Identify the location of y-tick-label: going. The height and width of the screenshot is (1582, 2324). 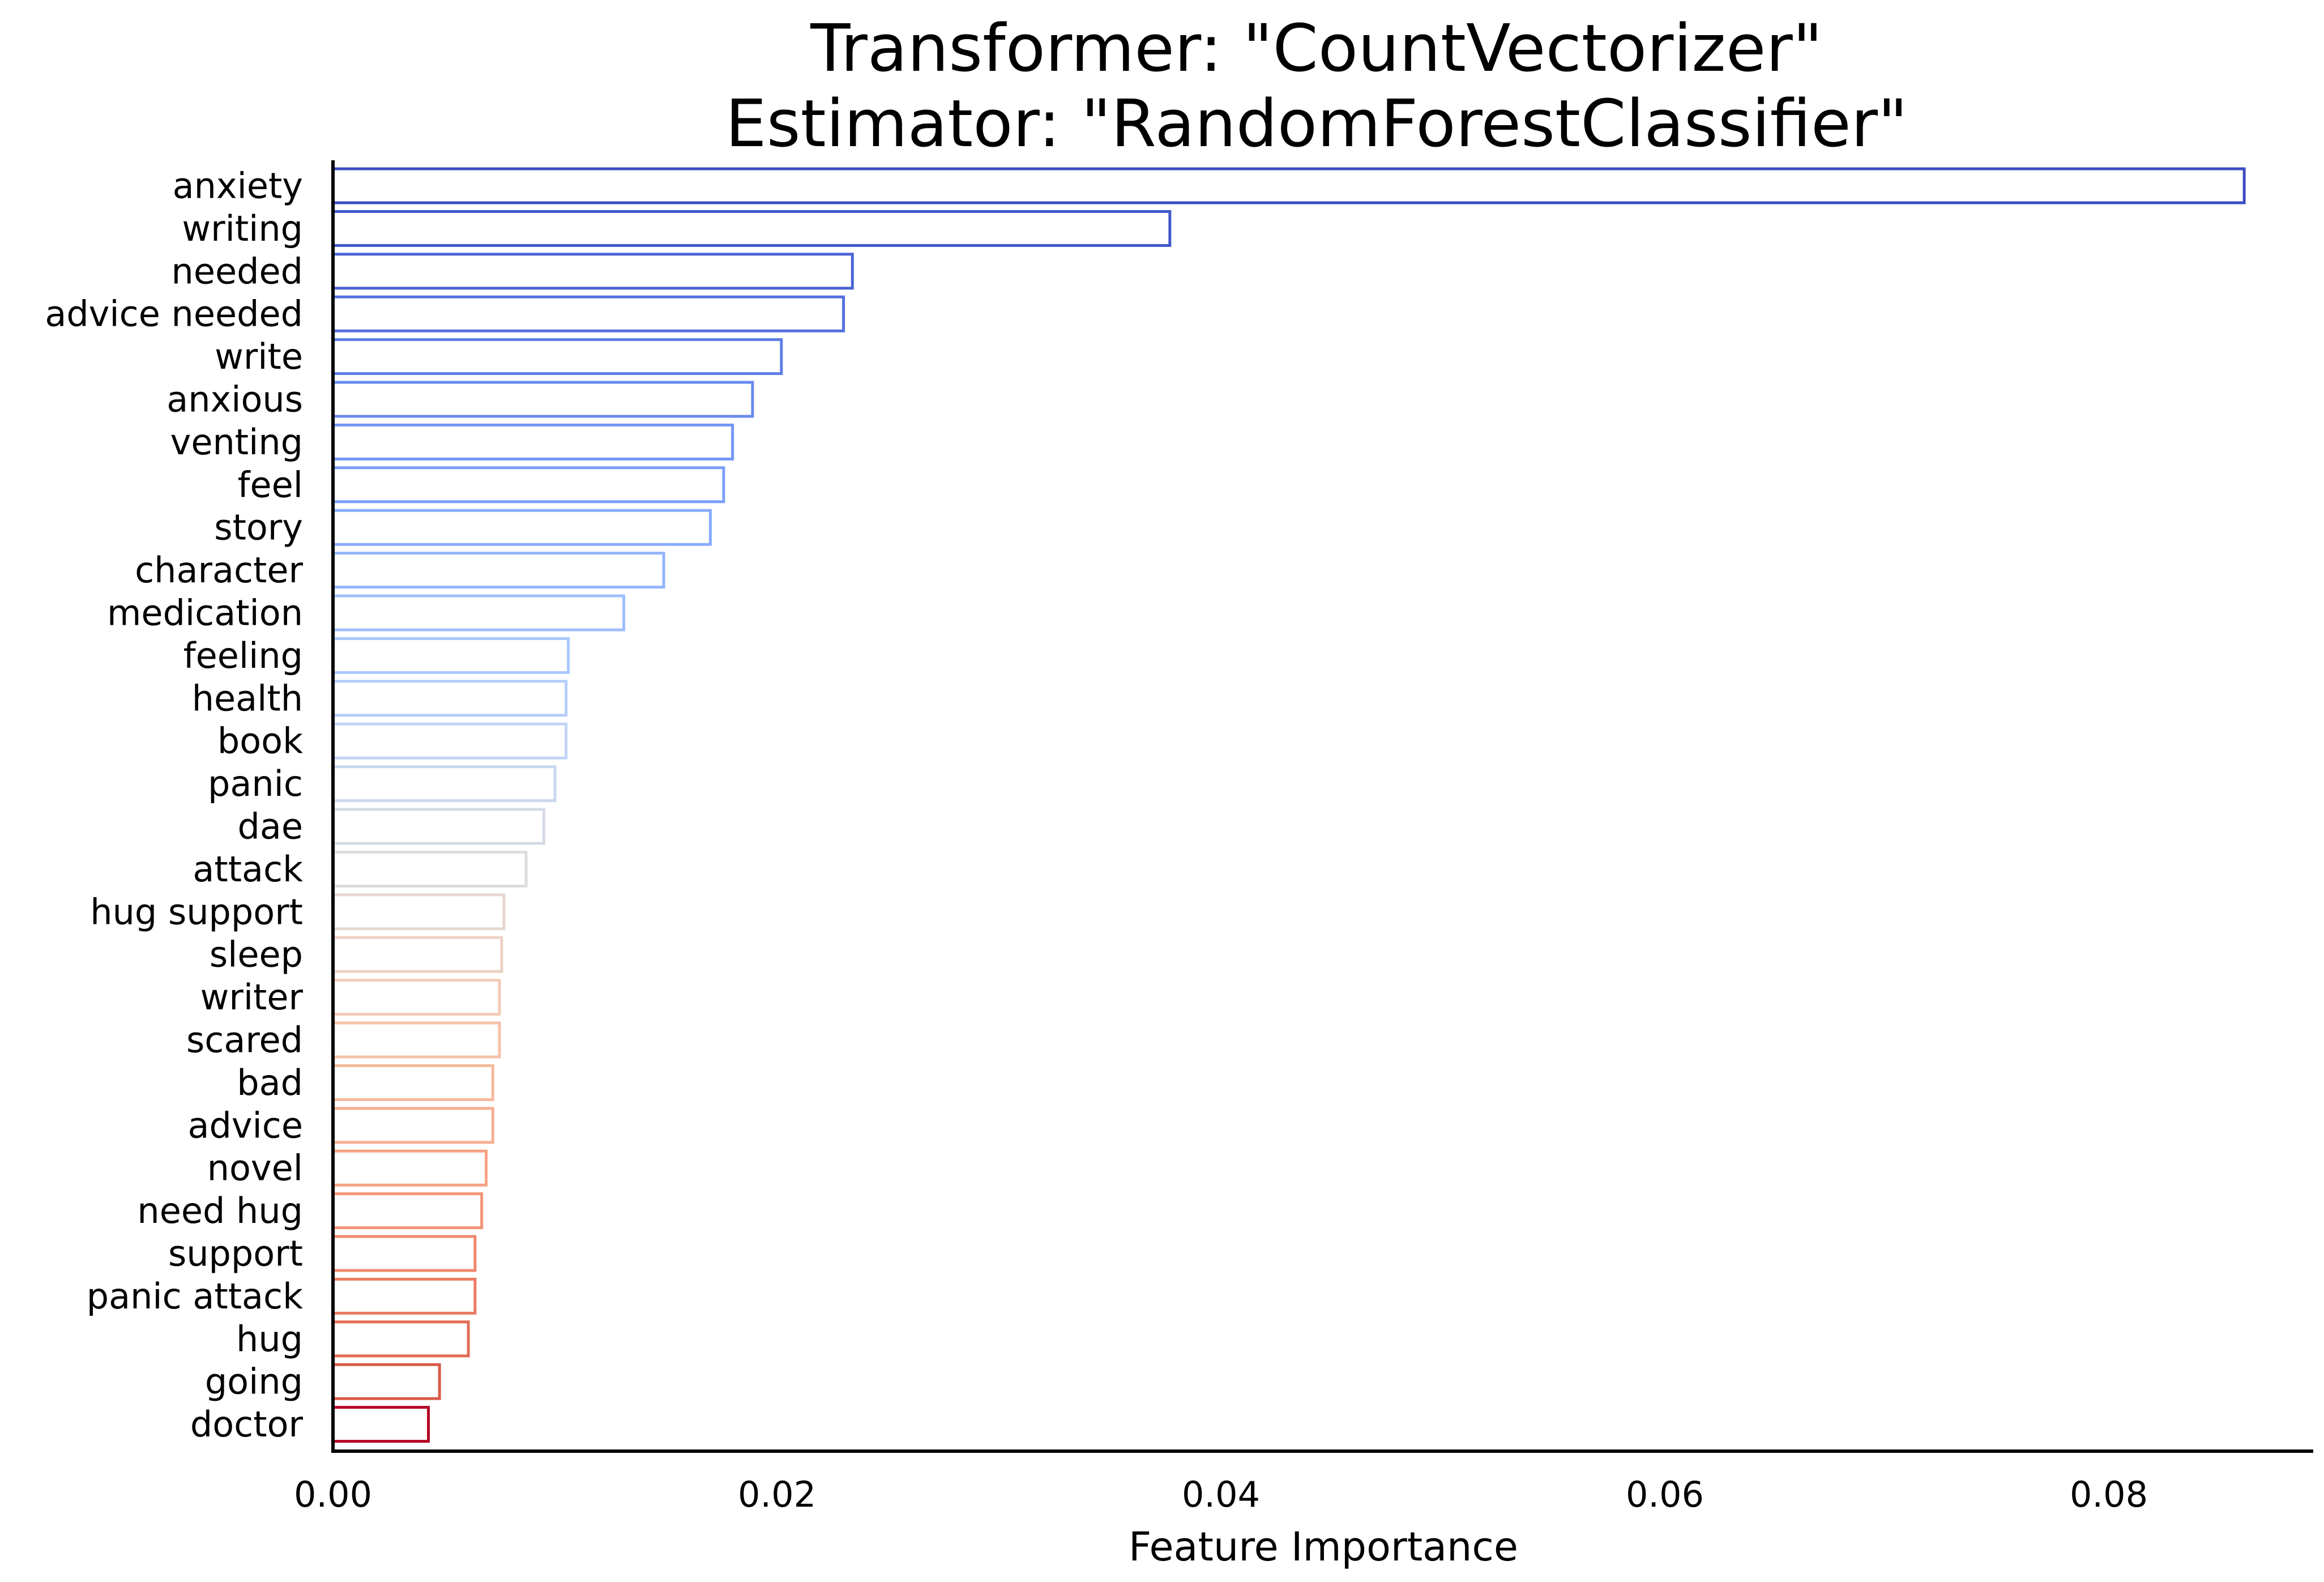
(254, 1381).